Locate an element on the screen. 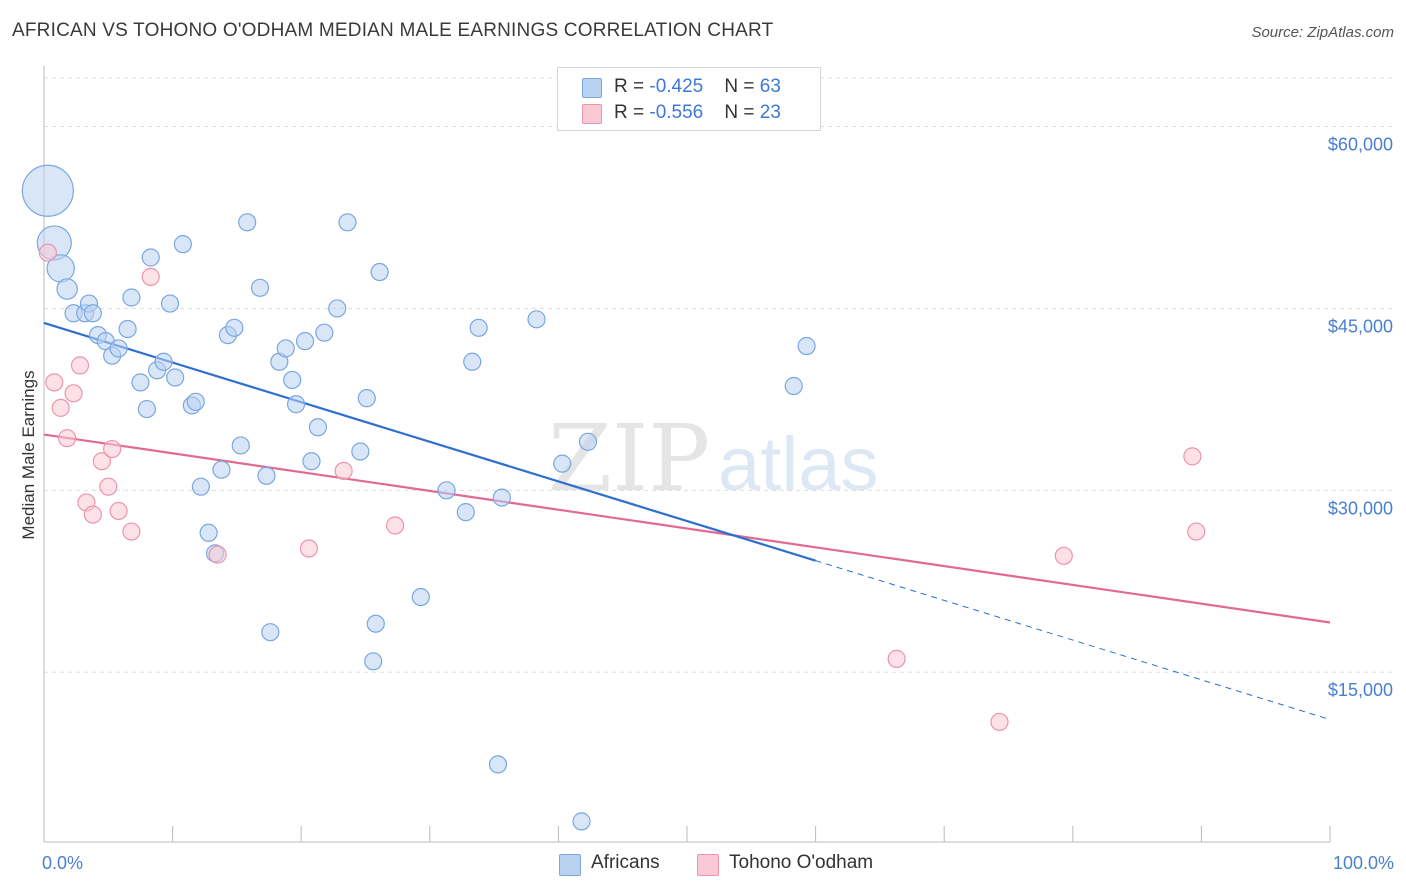 This screenshot has width=1406, height=892. legend-n-label: N = is located at coordinates (742, 86).